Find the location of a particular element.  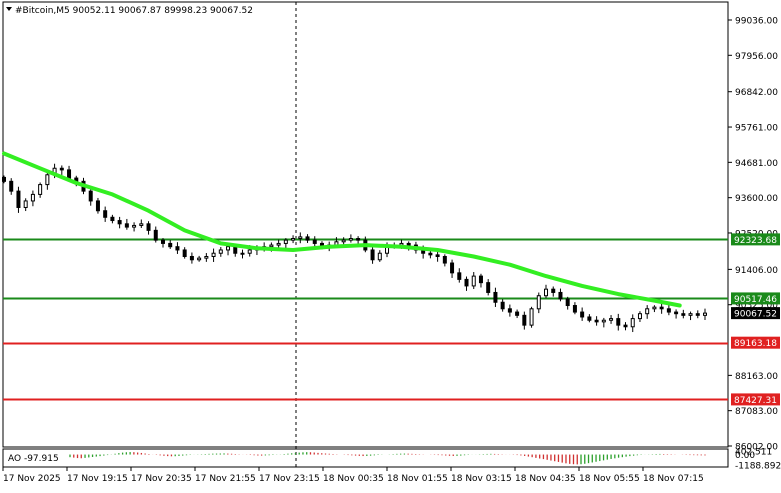

y-tick-label: 94681.00 is located at coordinates (756, 164).